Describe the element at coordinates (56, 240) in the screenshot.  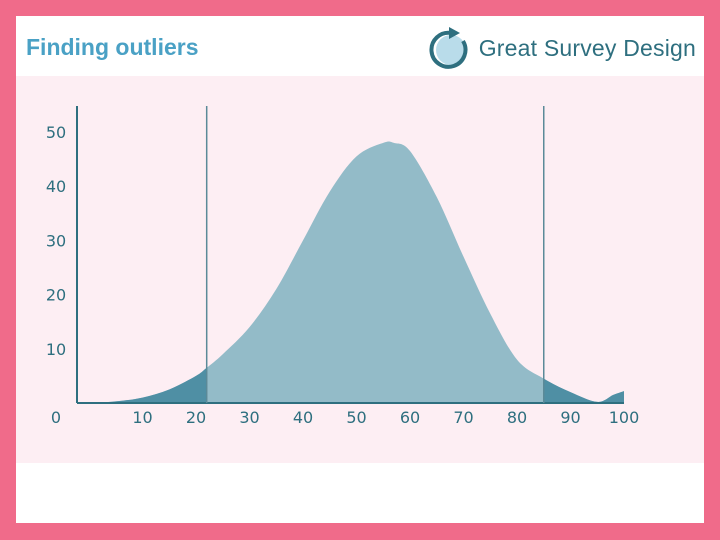
I see `y-tick-label: 30` at that location.